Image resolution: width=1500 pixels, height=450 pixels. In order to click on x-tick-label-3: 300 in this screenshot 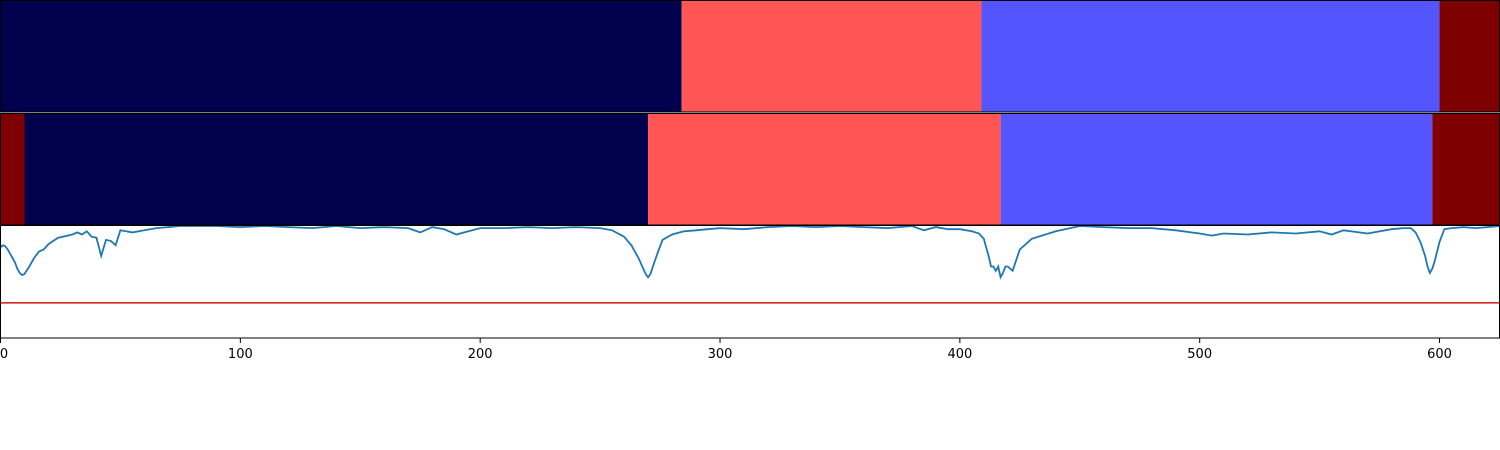, I will do `click(720, 354)`.